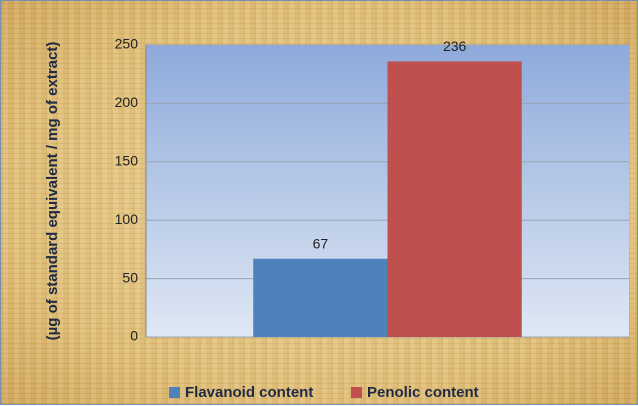 This screenshot has height=406, width=638. I want to click on data-label: 67, so click(321, 243).